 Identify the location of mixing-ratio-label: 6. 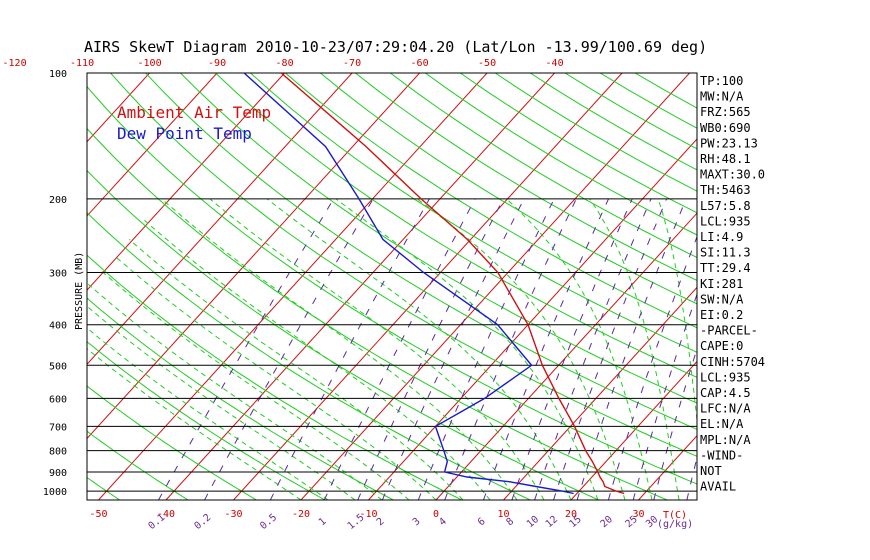
(482, 522).